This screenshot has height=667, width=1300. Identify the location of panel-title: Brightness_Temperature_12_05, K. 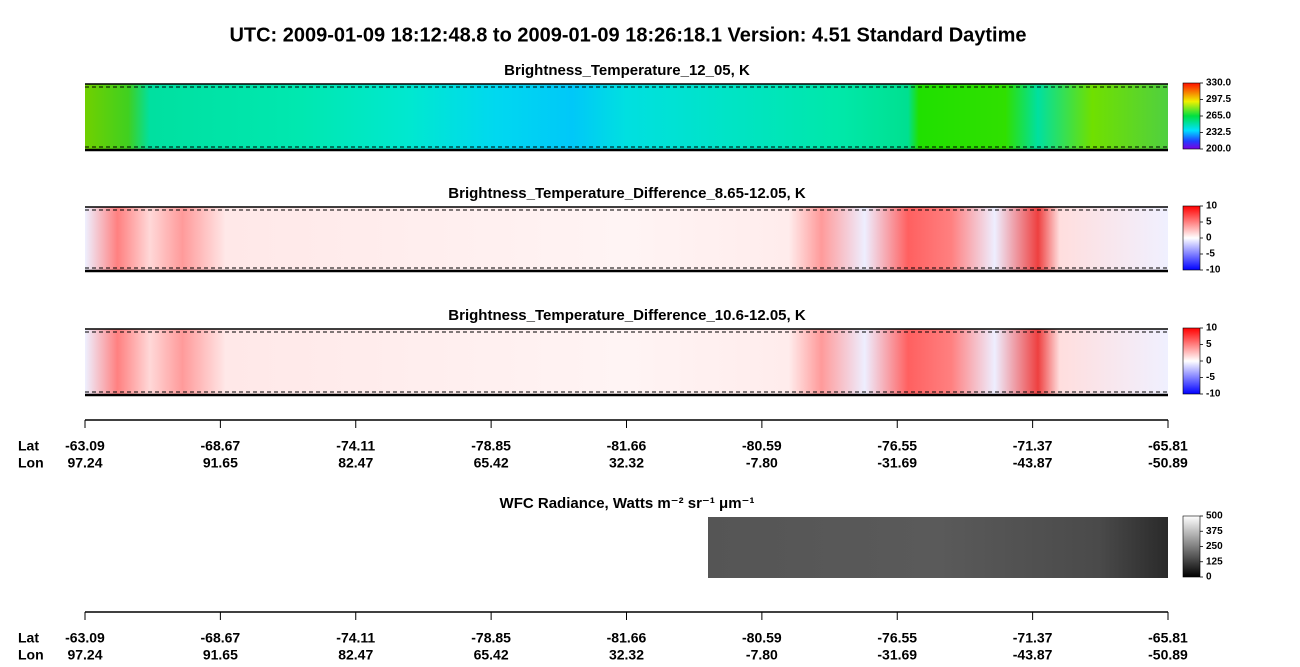
(627, 70).